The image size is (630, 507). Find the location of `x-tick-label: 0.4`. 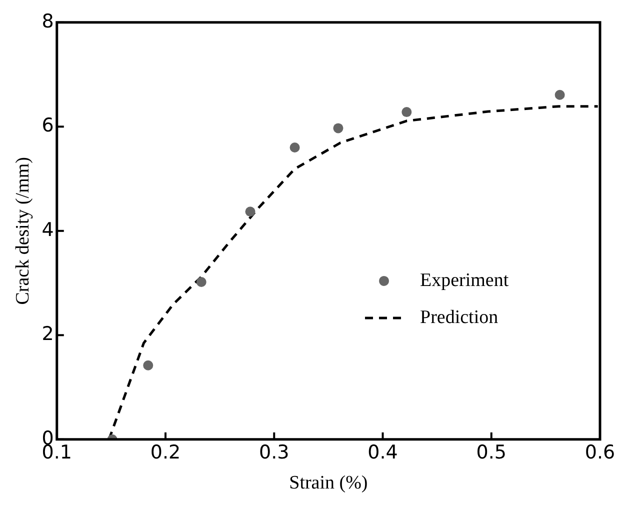

x-tick-label: 0.4 is located at coordinates (383, 453).